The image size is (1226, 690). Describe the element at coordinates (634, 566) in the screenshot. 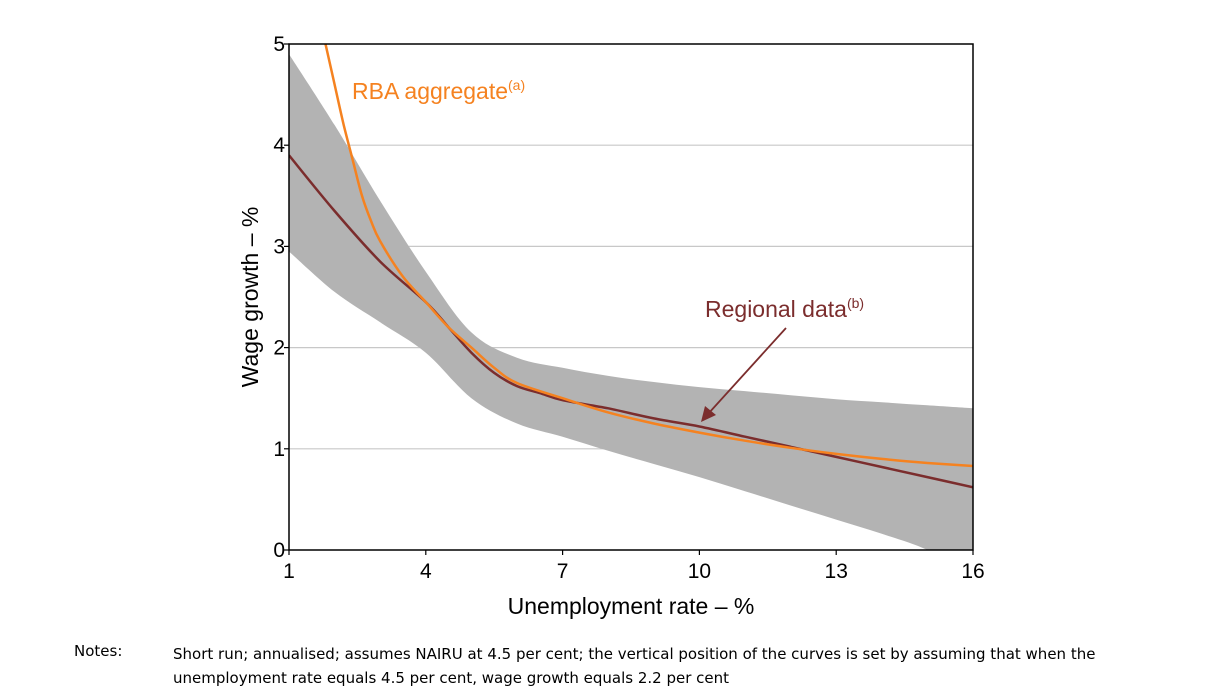

I see `x-axis-ticks: 1 4 7 10 13 16` at that location.